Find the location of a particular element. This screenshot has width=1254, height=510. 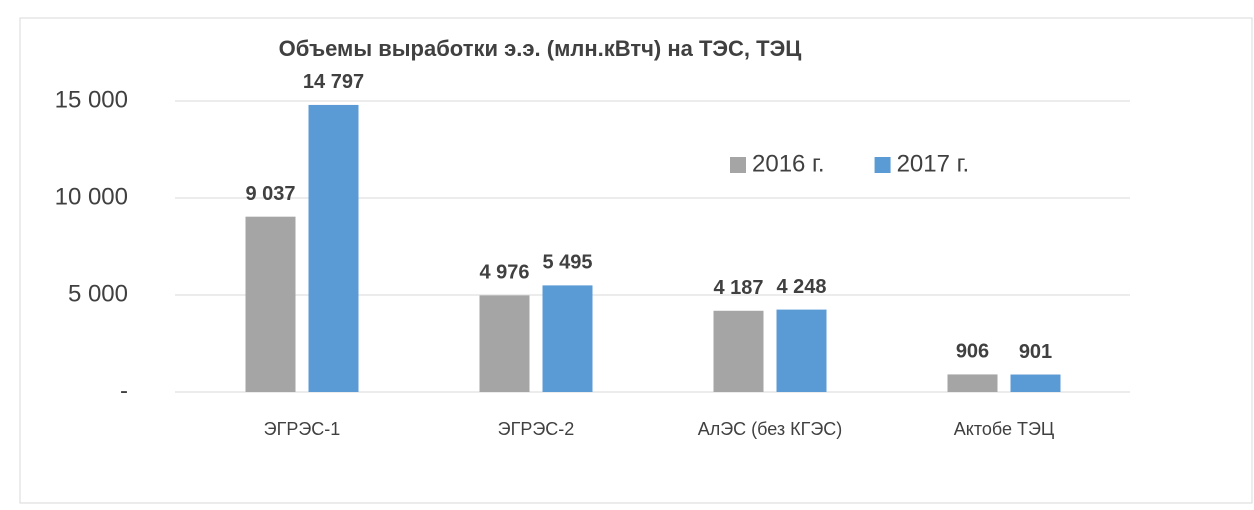

value-label: 5 495 is located at coordinates (567, 263).